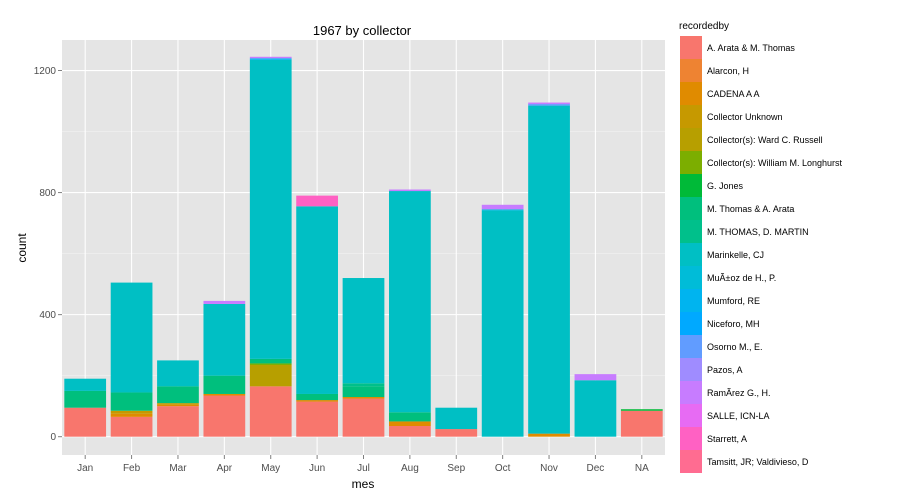  I want to click on legend-label: Collector(s): Ward C. Russell, so click(765, 140).